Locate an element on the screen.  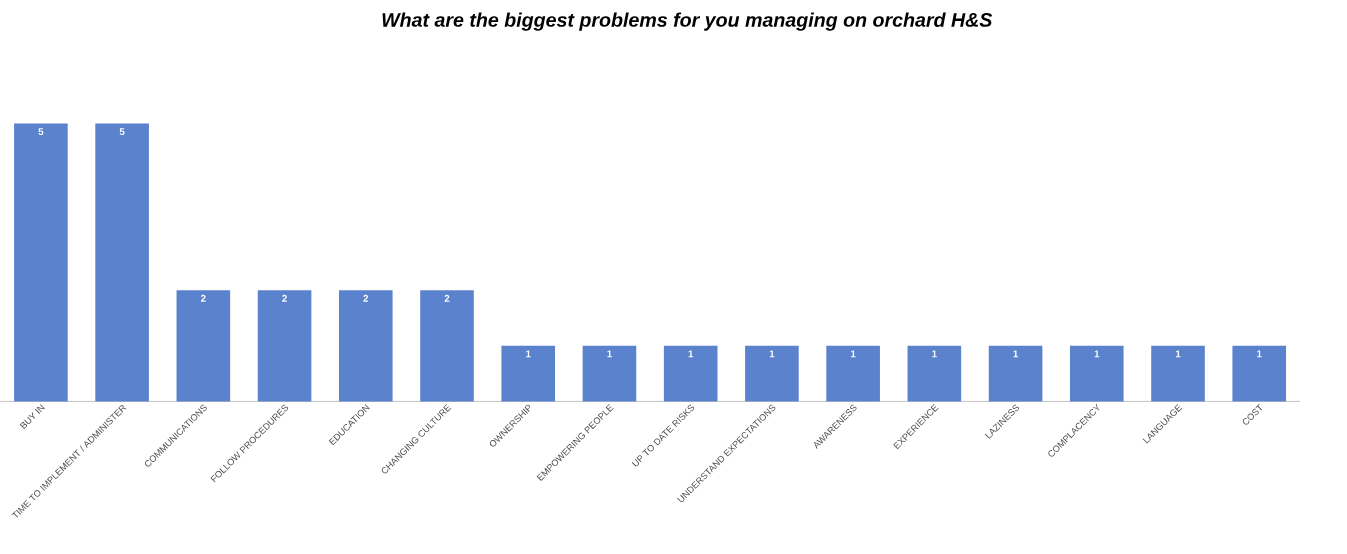
chart-title: What are the biggest problems for you managing on orchard H&S is located at coordinates (687, 21).